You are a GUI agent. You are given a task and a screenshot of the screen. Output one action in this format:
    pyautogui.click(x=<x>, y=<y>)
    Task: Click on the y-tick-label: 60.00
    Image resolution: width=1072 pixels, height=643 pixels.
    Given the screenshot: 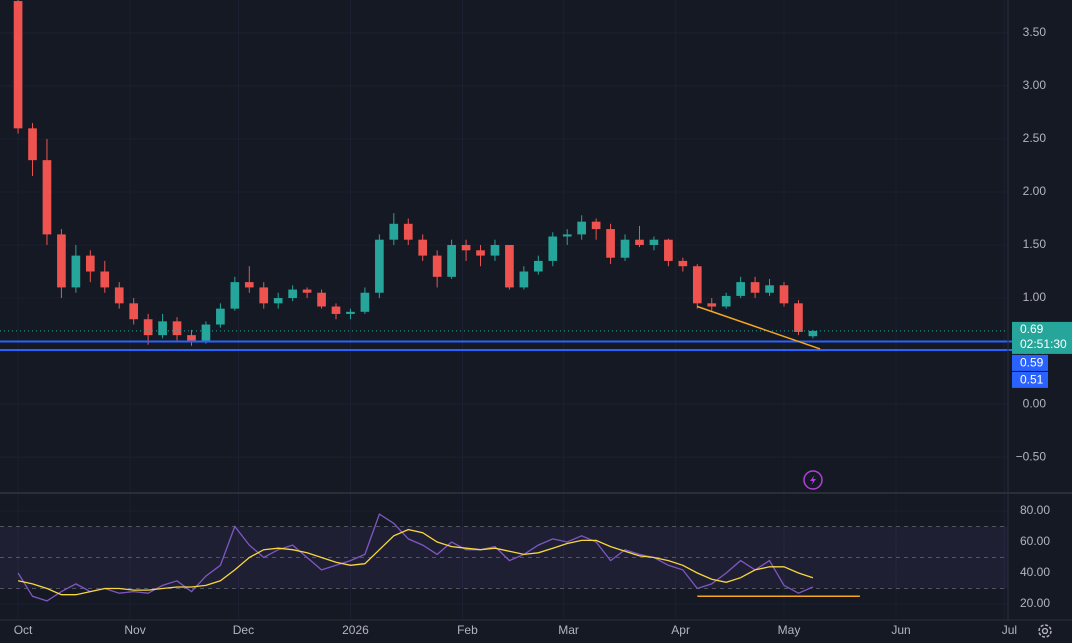 What is the action you would take?
    pyautogui.click(x=1035, y=541)
    